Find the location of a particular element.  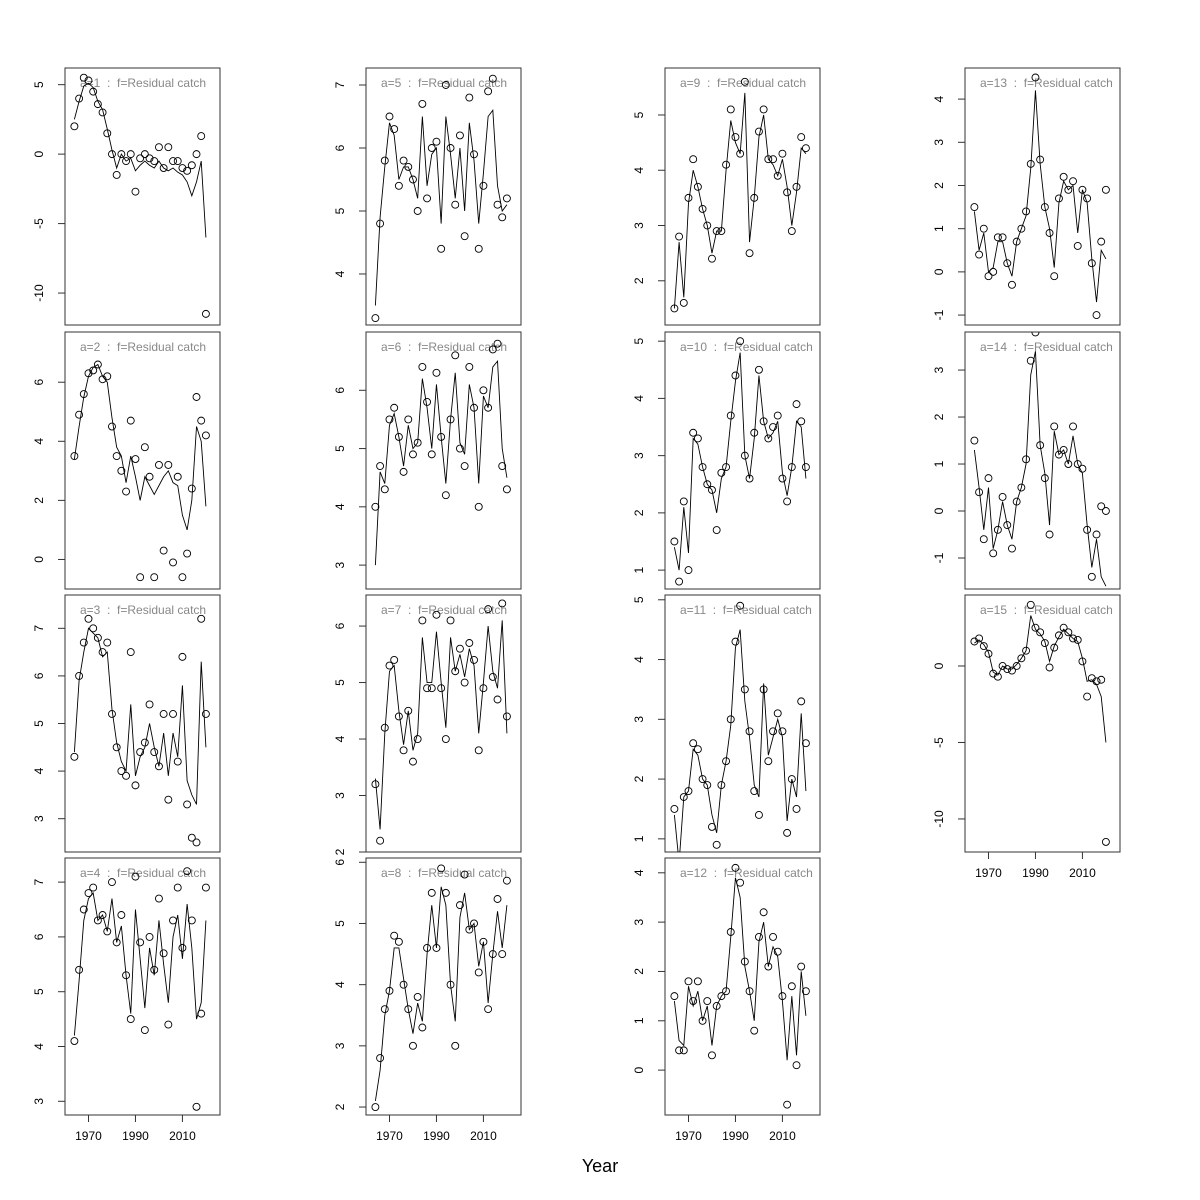

panel-title: a=3 : f=Residual catch is located at coordinates (143, 610).